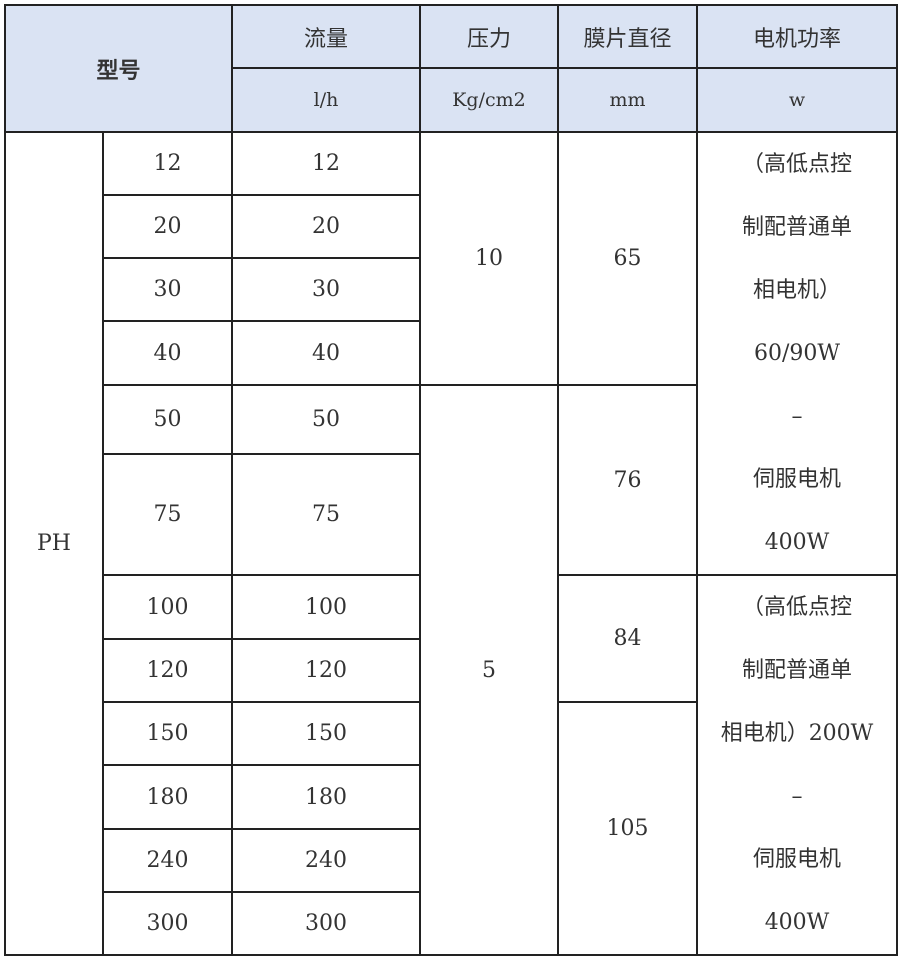 Image resolution: width=900 pixels, height=956 pixels. What do you see at coordinates (326, 419) in the screenshot?
I see `flow-cell: 50` at bounding box center [326, 419].